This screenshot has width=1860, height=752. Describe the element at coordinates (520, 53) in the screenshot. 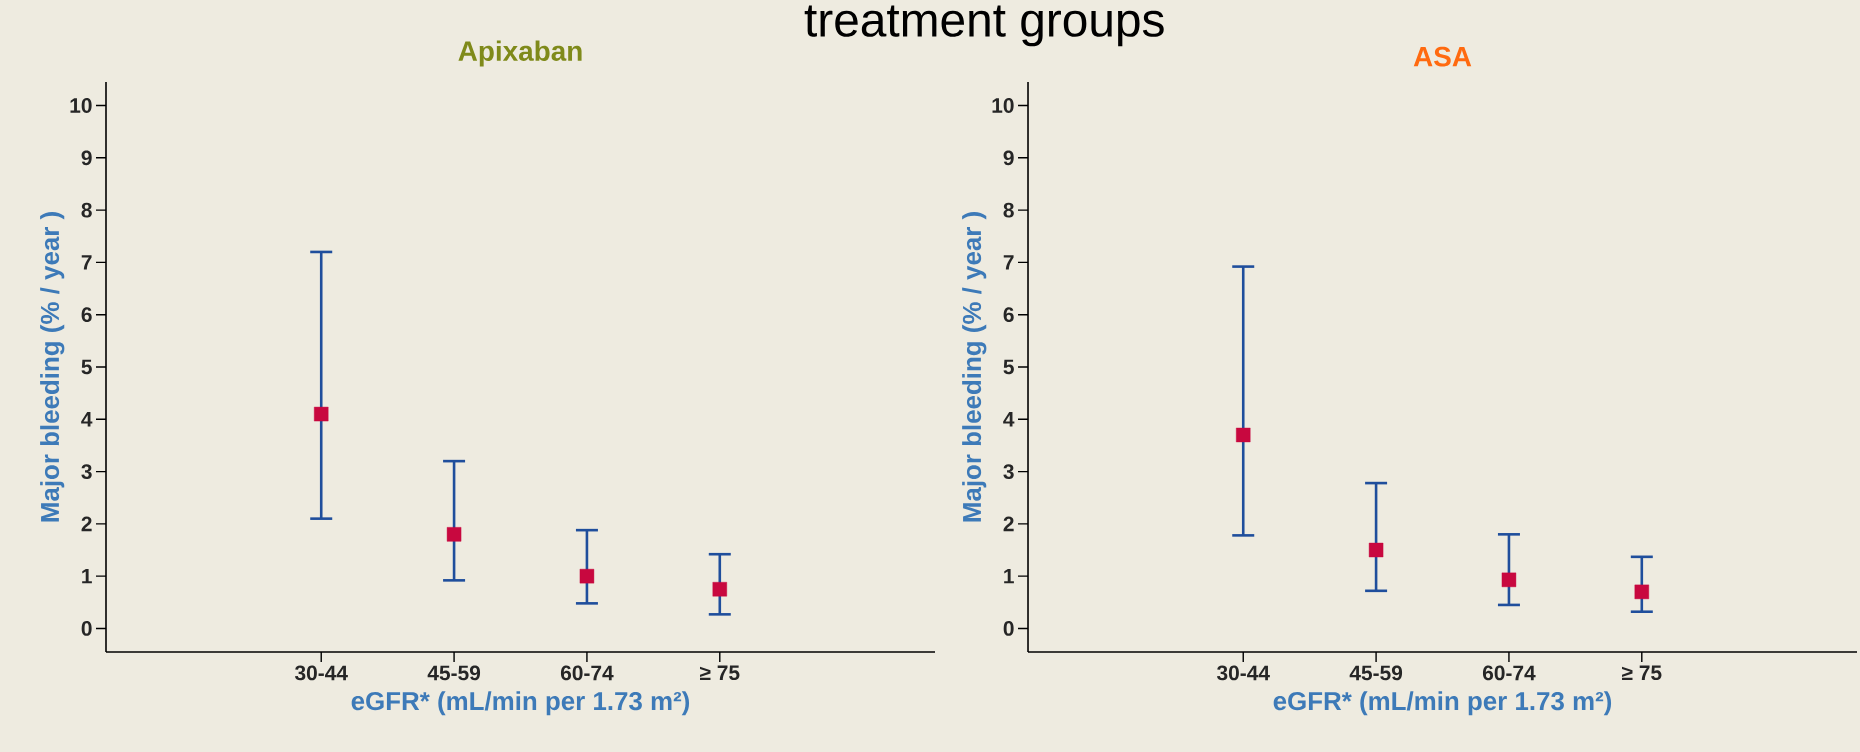

I see `chart-title: Apixaban` at that location.